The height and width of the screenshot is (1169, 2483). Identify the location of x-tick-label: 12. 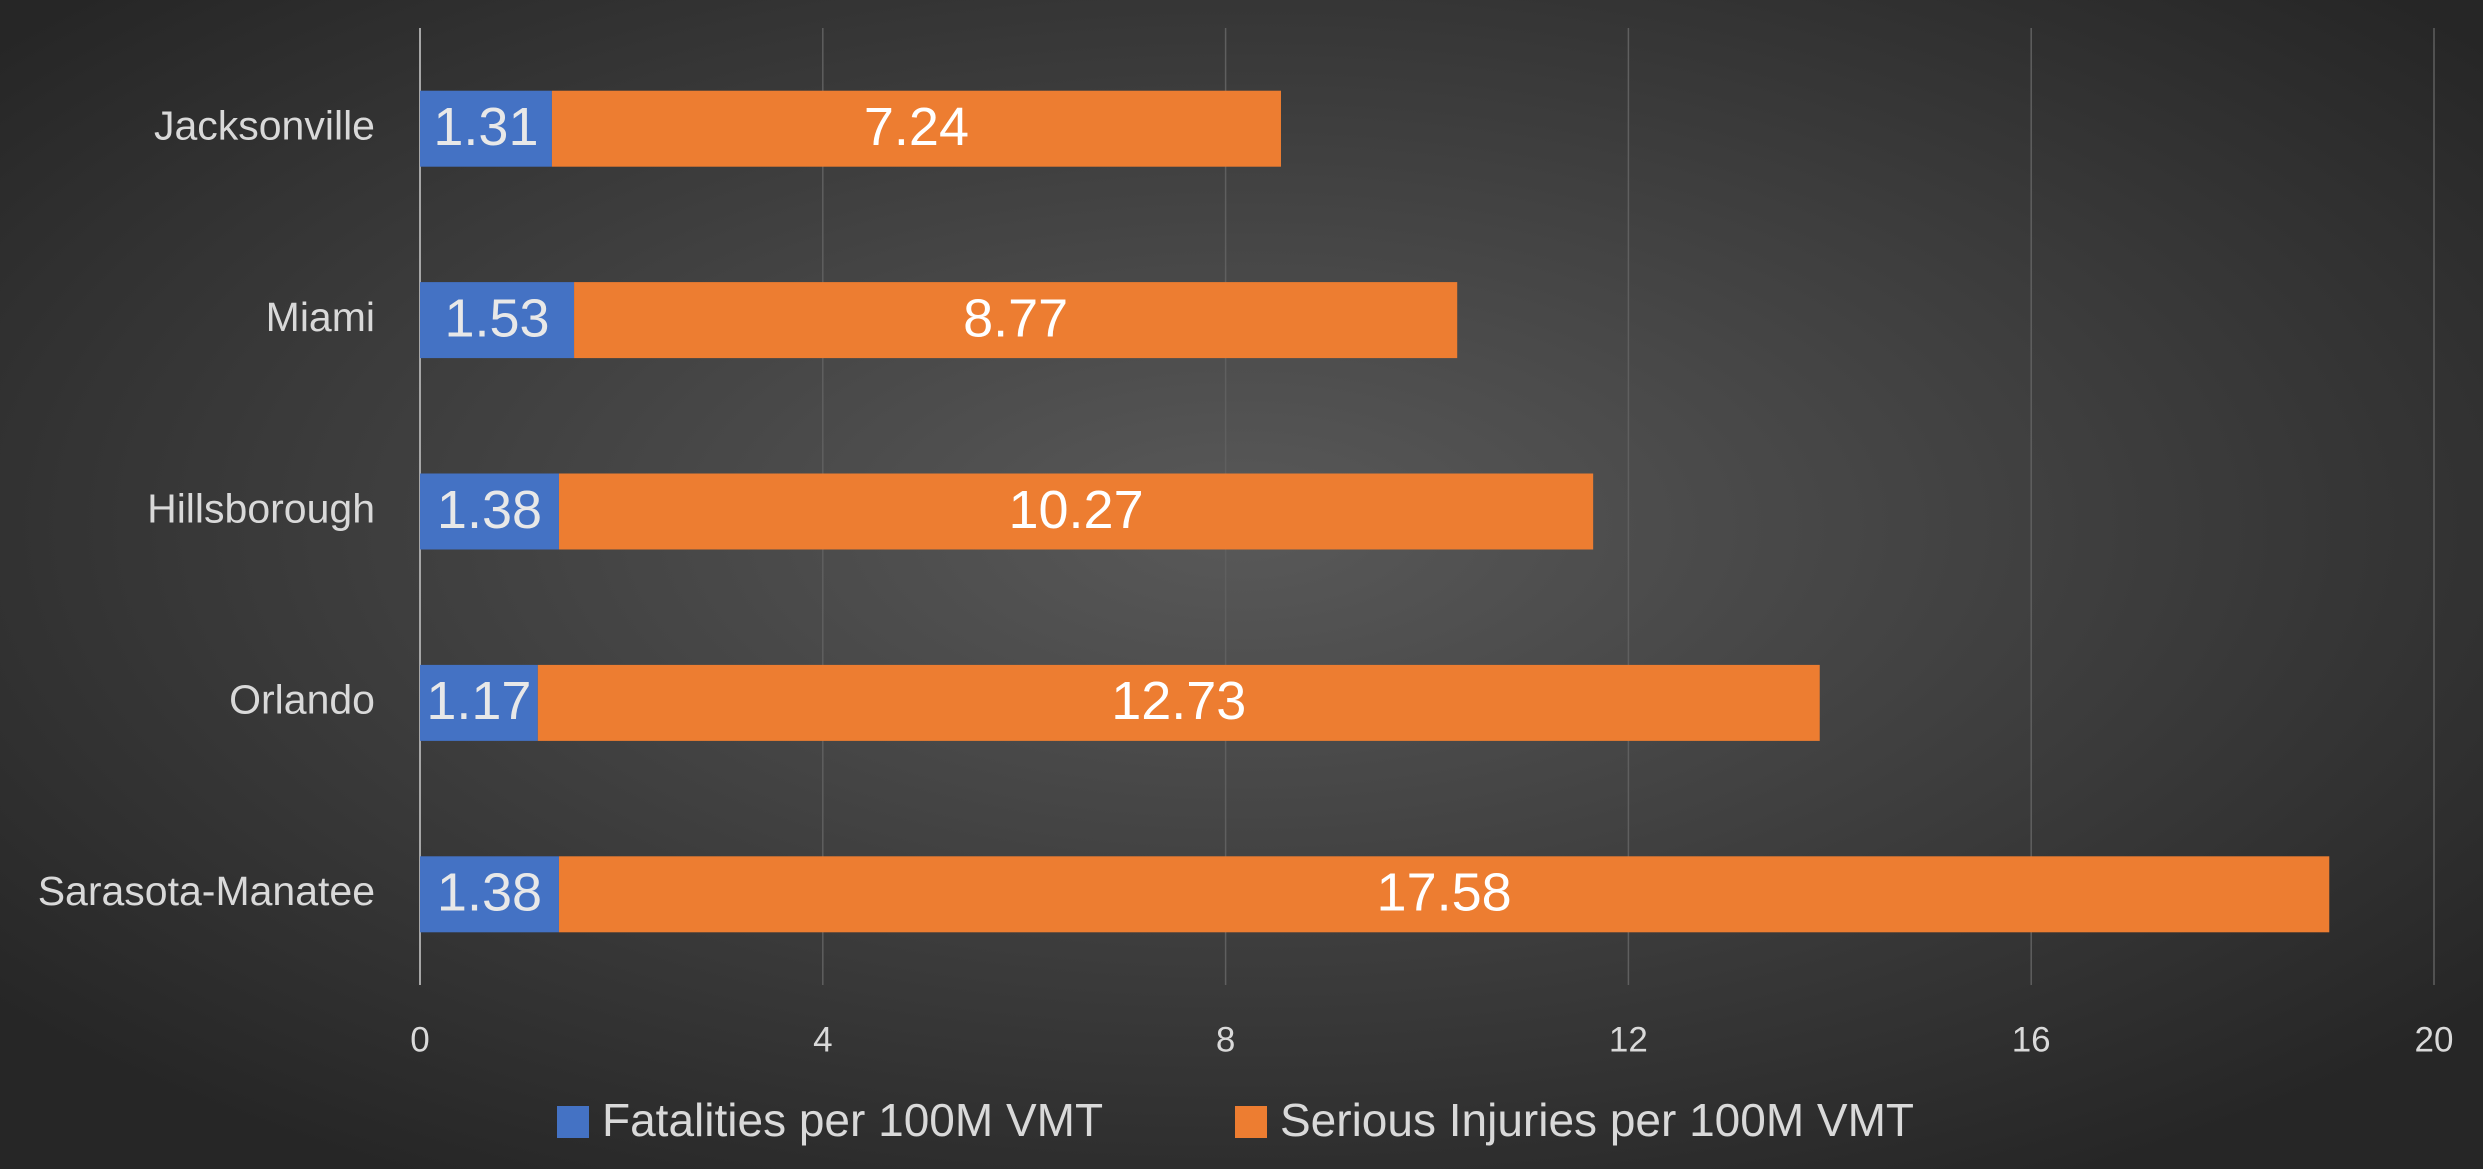
(1628, 1039).